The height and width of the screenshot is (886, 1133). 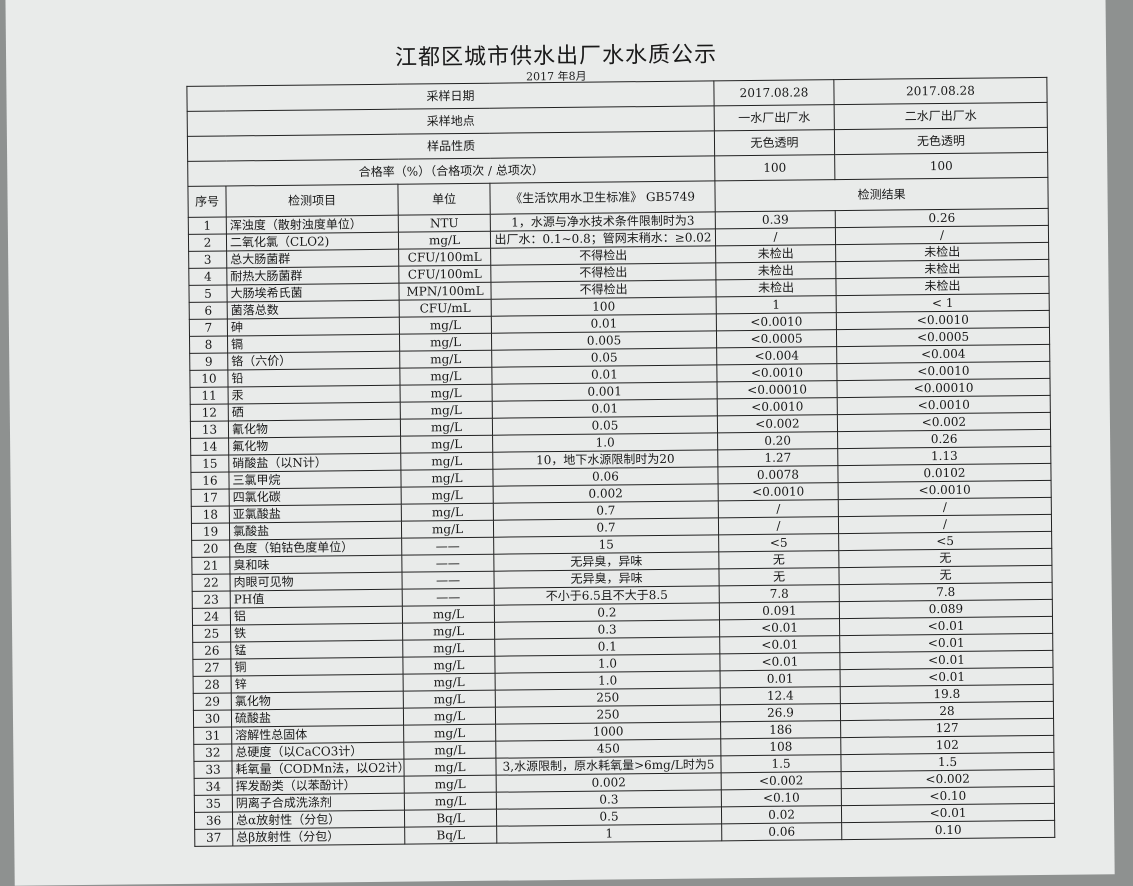 What do you see at coordinates (209, 446) in the screenshot?
I see `row-seq: 14` at bounding box center [209, 446].